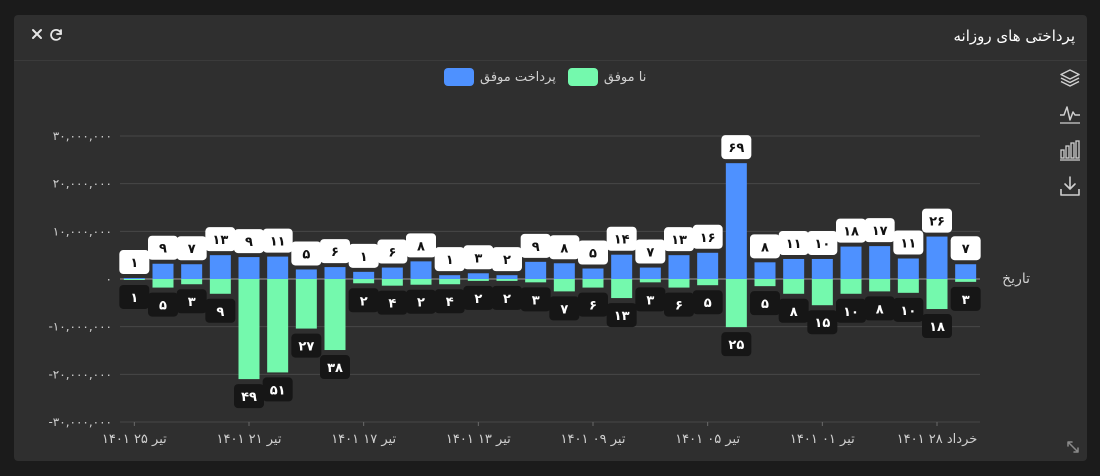 Image resolution: width=1100 pixels, height=476 pixels. Describe the element at coordinates (134, 298) in the screenshot. I see `data-label-failed: ۱` at that location.